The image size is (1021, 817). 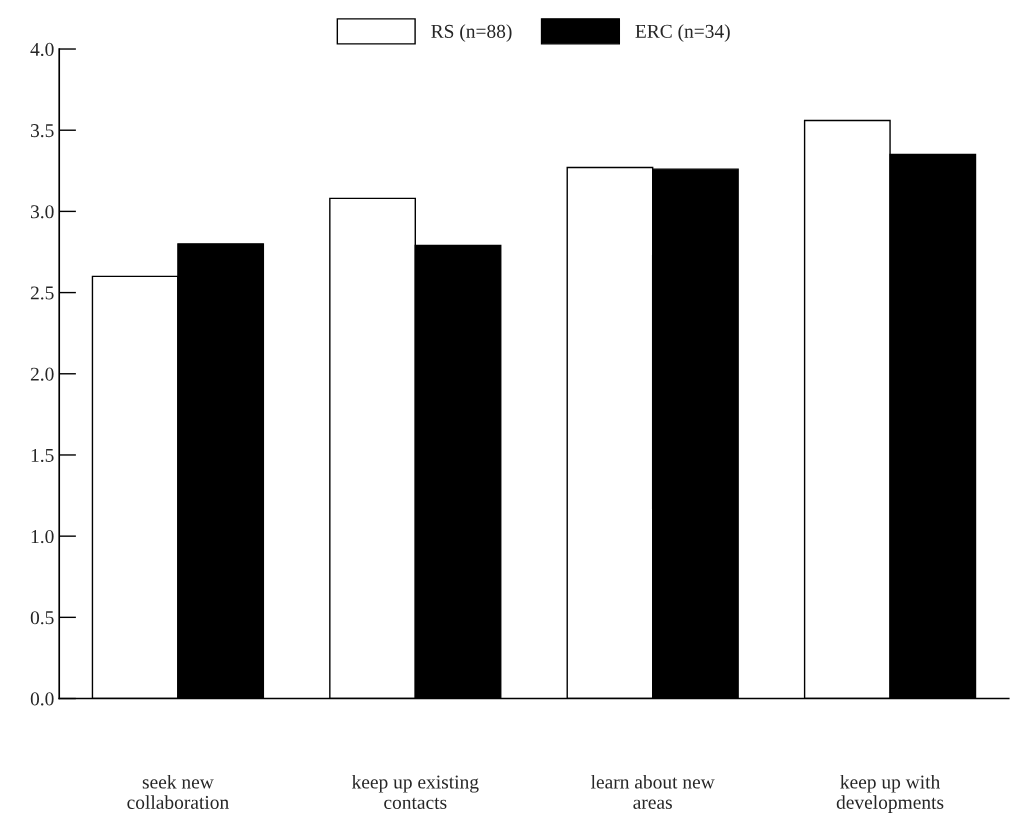 What do you see at coordinates (178, 791) in the screenshot?
I see `x-tick-label: seek new collaboration` at bounding box center [178, 791].